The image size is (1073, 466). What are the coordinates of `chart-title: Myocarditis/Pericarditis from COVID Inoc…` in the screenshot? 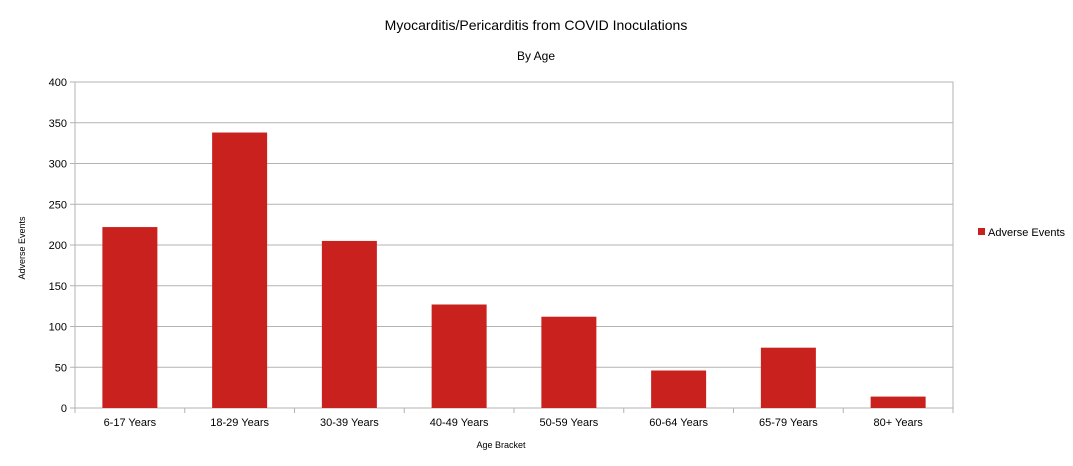 It's located at (536, 25).